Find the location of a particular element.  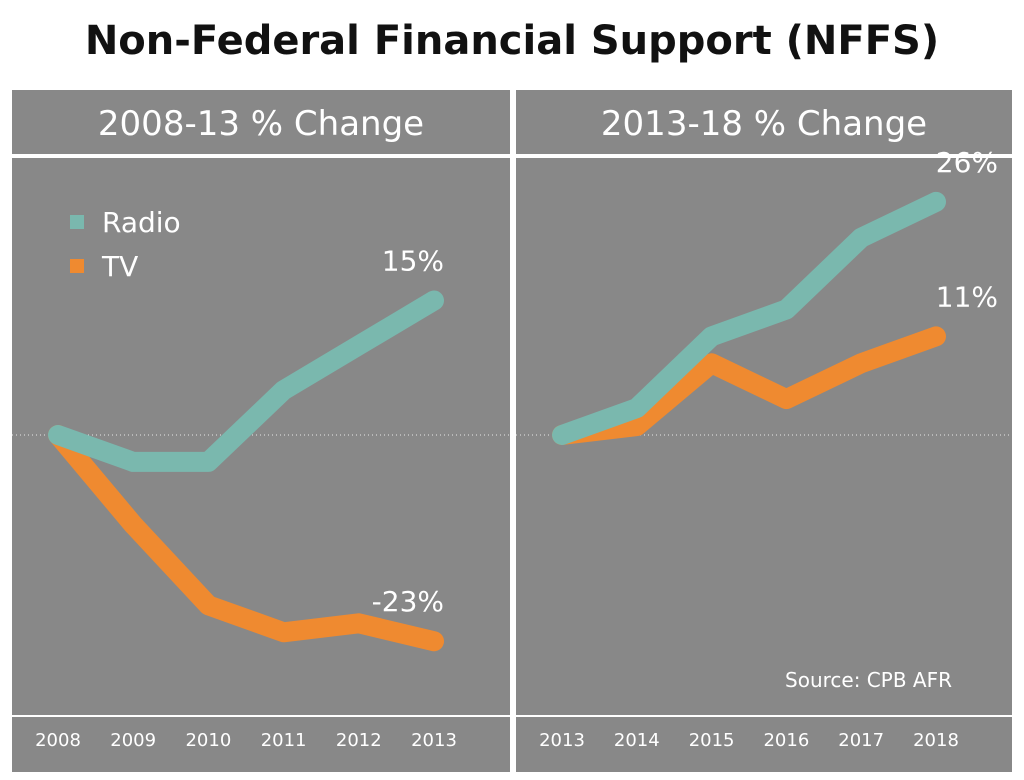

end-label-tv: -23% is located at coordinates (408, 601).